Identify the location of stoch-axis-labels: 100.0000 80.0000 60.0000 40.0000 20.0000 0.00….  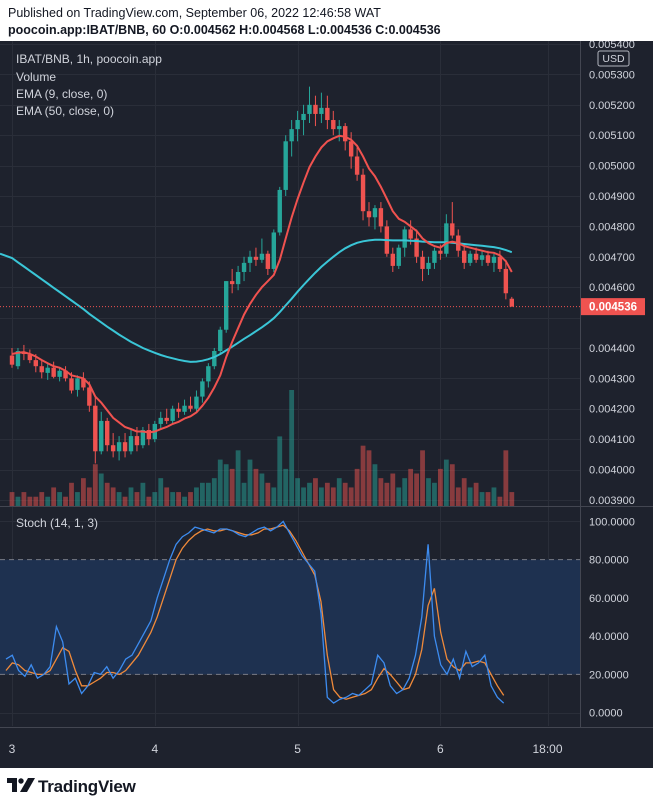
(612, 617).